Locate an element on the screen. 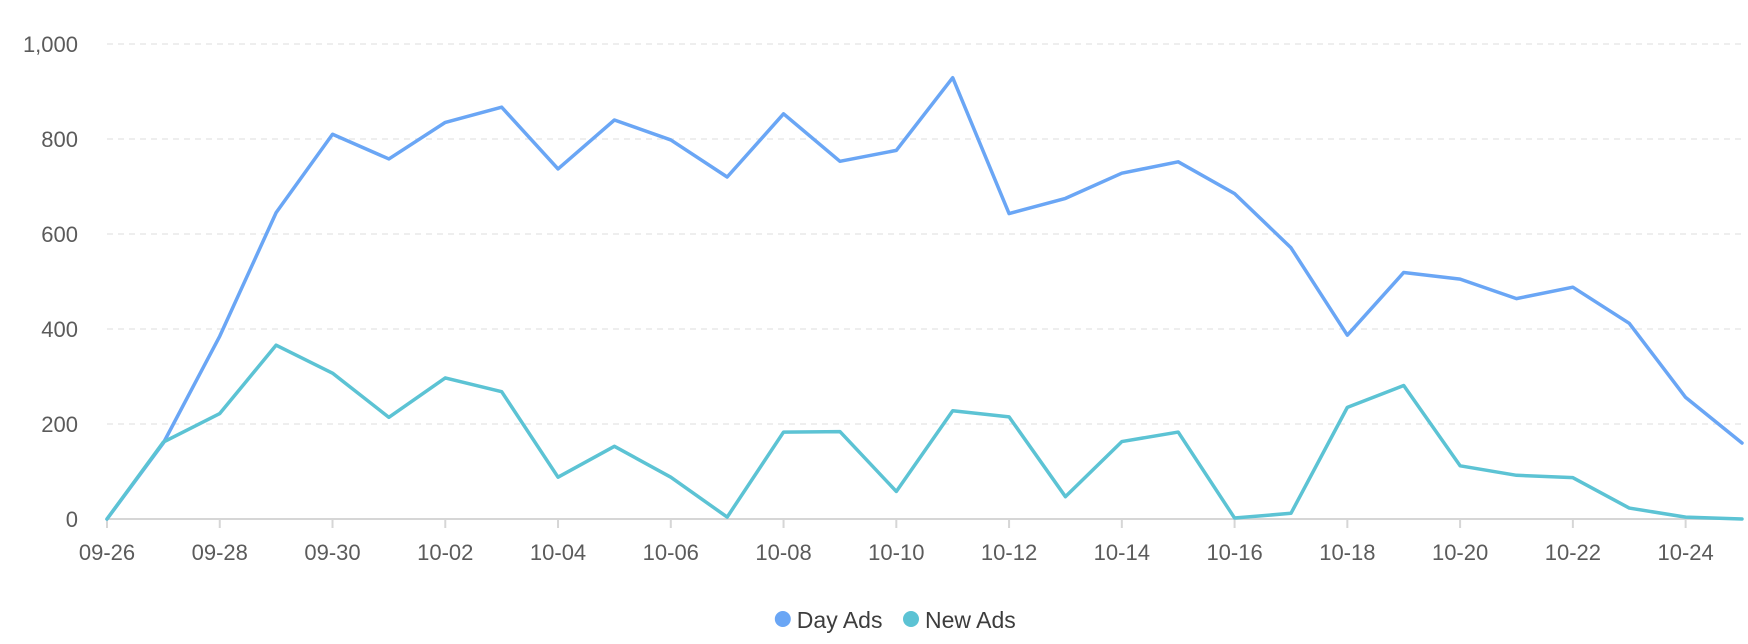 The width and height of the screenshot is (1748, 644). legend-item-day-ads: Day Ads is located at coordinates (828, 620).